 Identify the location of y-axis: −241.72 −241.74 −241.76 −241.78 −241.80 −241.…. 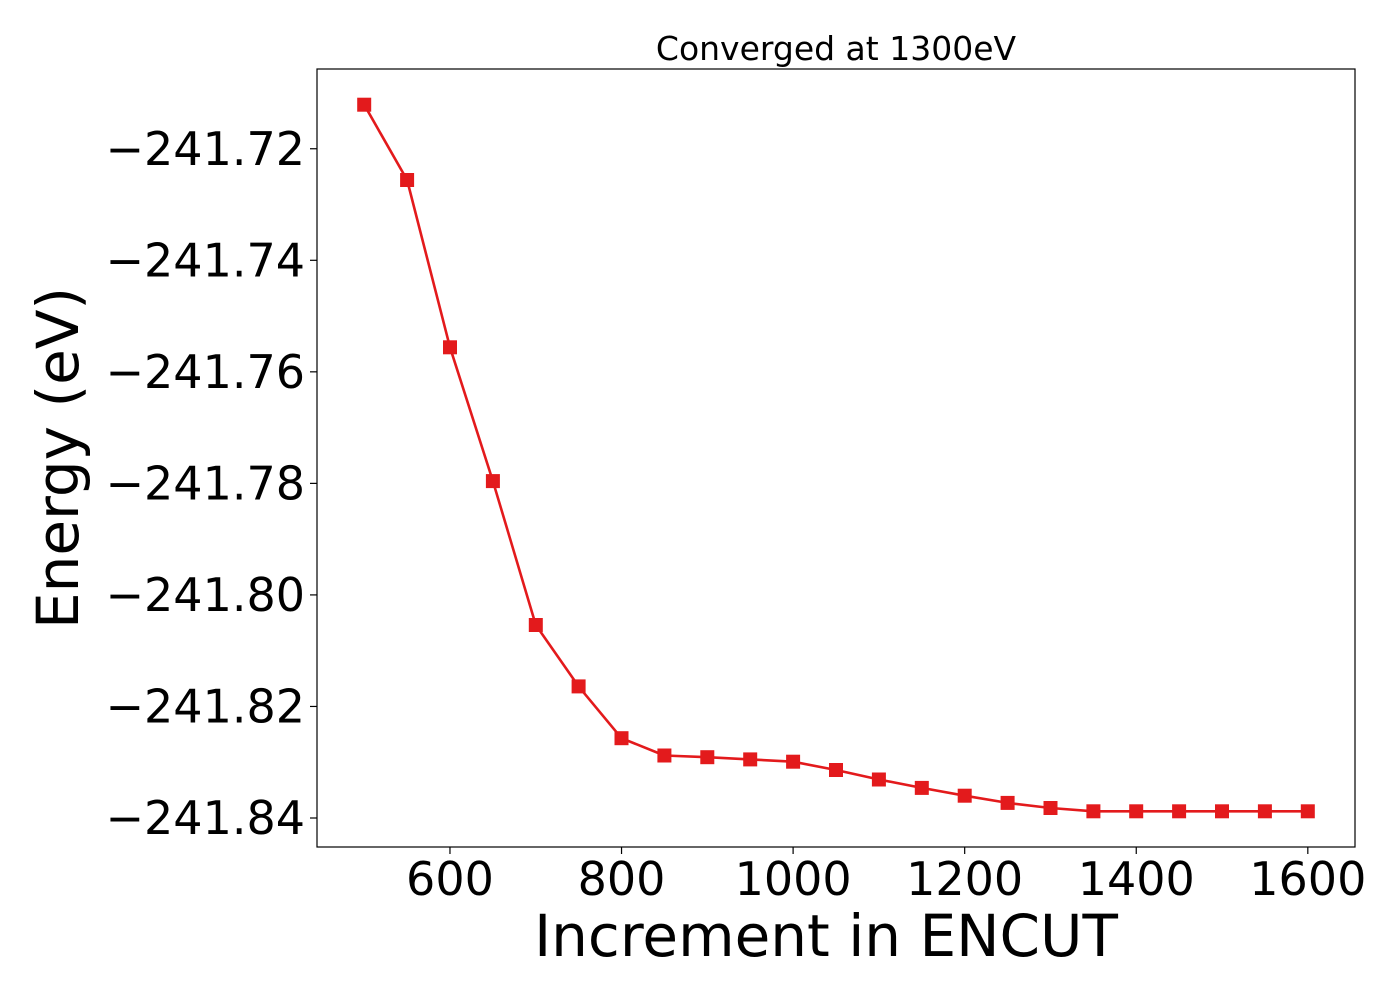
(211, 483).